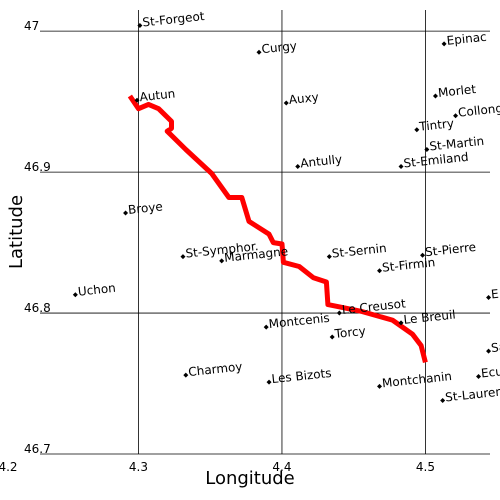 This screenshot has width=500, height=500. Describe the element at coordinates (37, 308) in the screenshot. I see `y-tick-label: 46.8` at that location.